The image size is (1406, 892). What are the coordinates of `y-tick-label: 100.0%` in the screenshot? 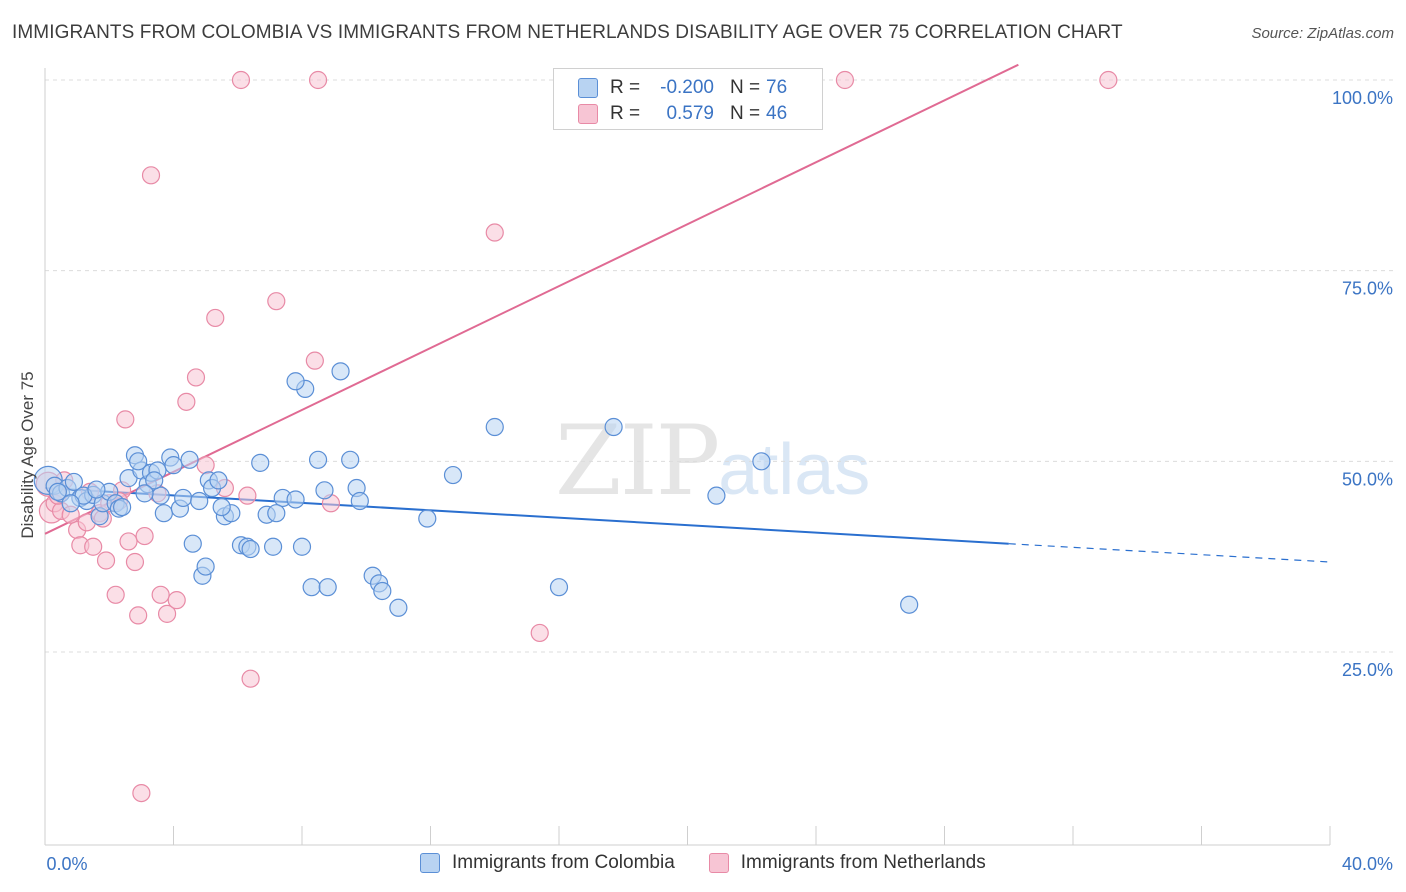 It's located at (1362, 98).